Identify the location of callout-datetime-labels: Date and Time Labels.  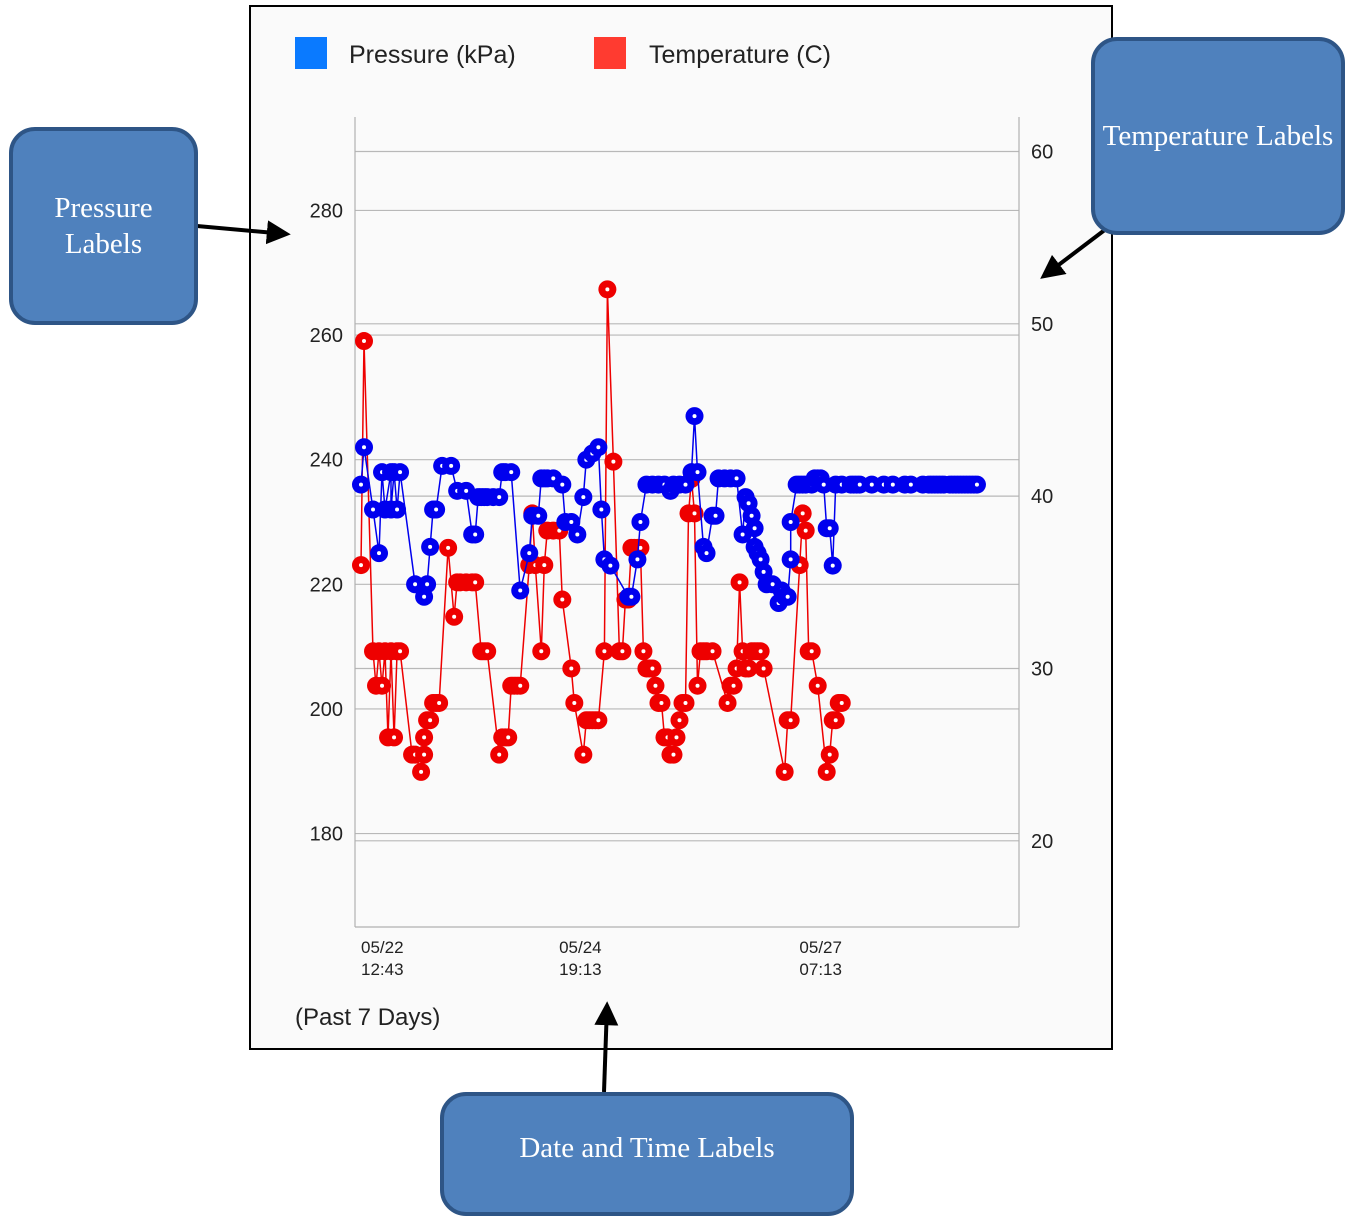
(647, 1154).